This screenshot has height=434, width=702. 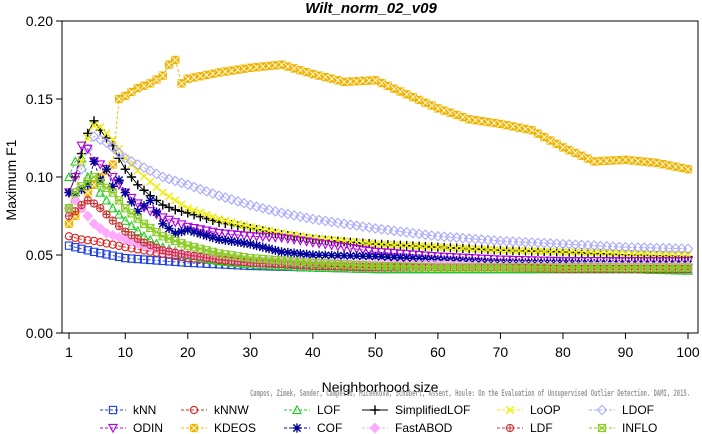 What do you see at coordinates (88, 216) in the screenshot?
I see `data-point-FastABOD` at bounding box center [88, 216].